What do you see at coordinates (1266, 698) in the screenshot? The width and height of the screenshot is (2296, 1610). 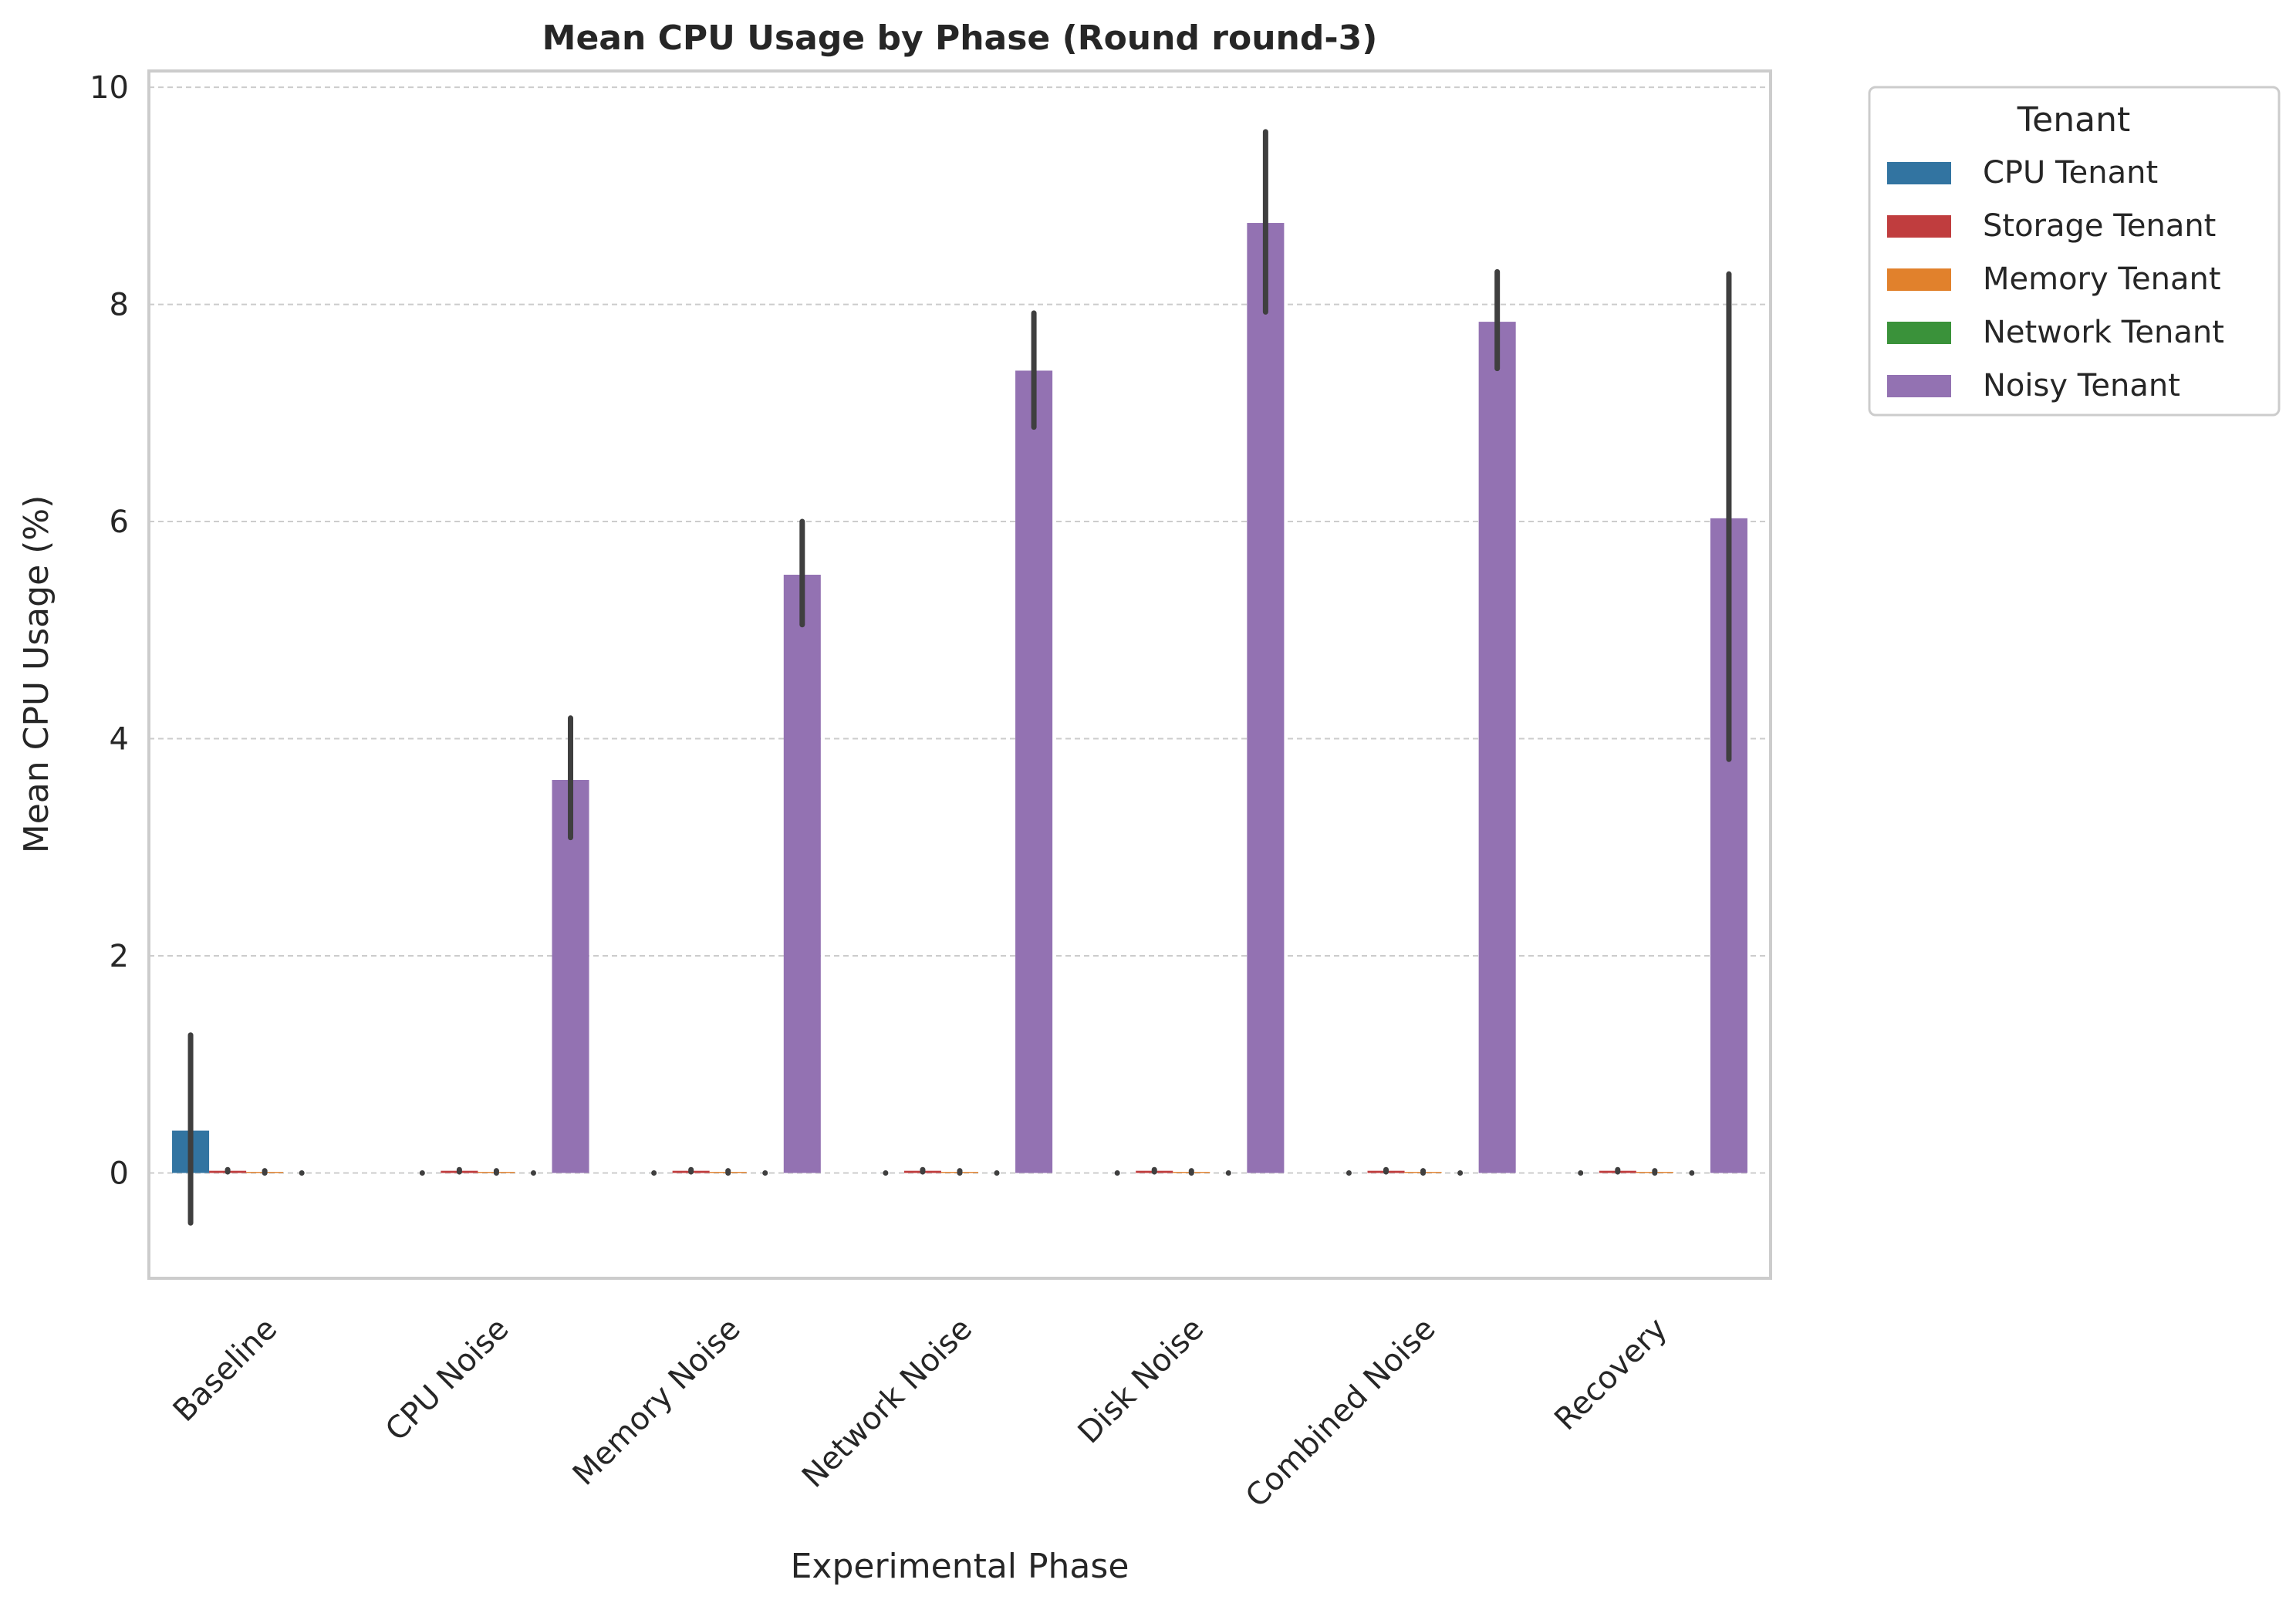 I see `bar-noisy-tenant-disk-noise` at bounding box center [1266, 698].